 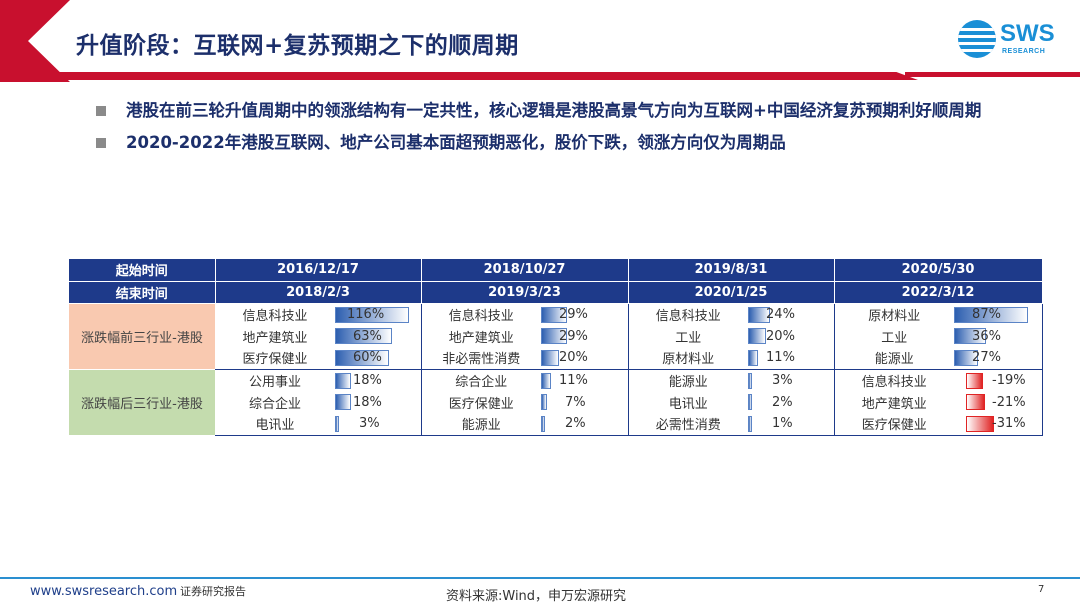 I want to click on return-value: 24%, so click(x=780, y=314).